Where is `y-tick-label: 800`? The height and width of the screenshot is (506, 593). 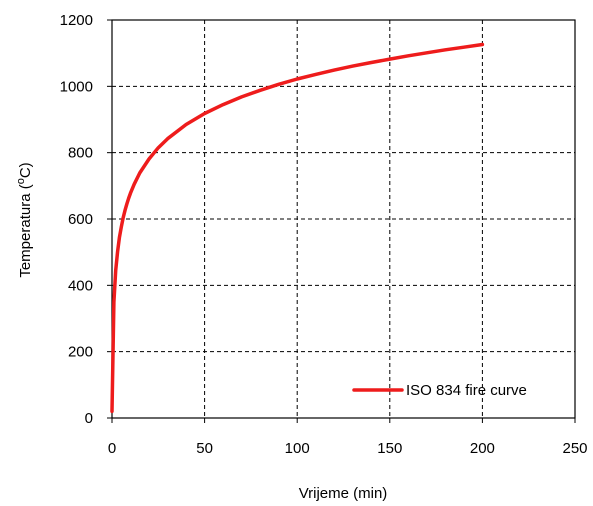
y-tick-label: 800 is located at coordinates (80, 153).